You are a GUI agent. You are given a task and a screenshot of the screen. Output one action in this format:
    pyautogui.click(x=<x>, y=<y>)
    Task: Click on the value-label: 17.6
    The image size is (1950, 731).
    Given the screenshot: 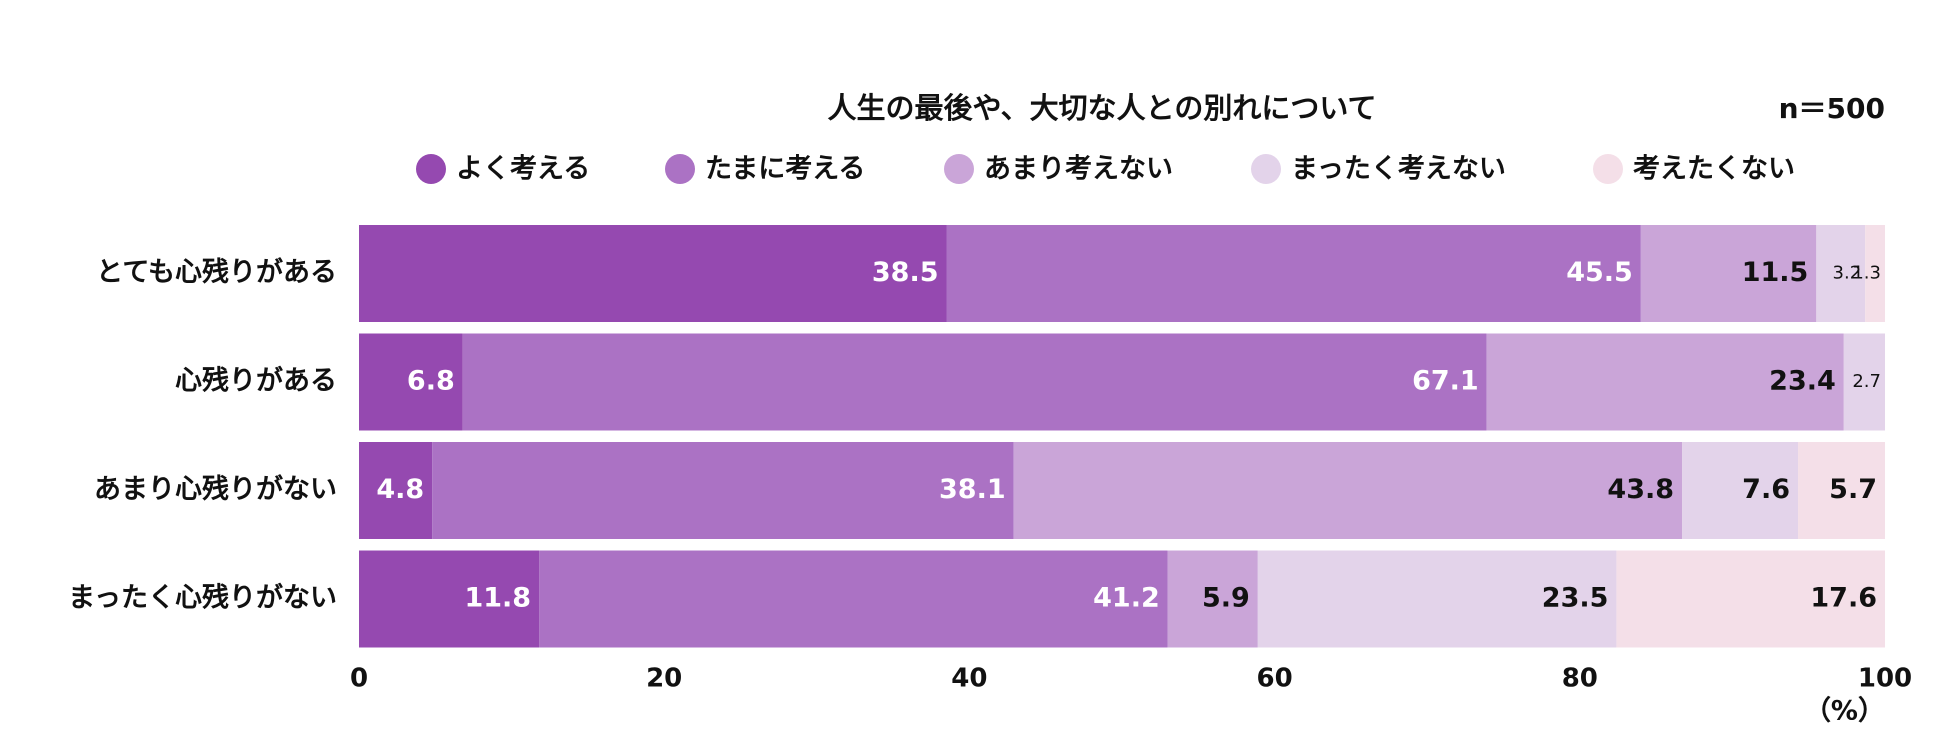 What is the action you would take?
    pyautogui.click(x=1843, y=598)
    